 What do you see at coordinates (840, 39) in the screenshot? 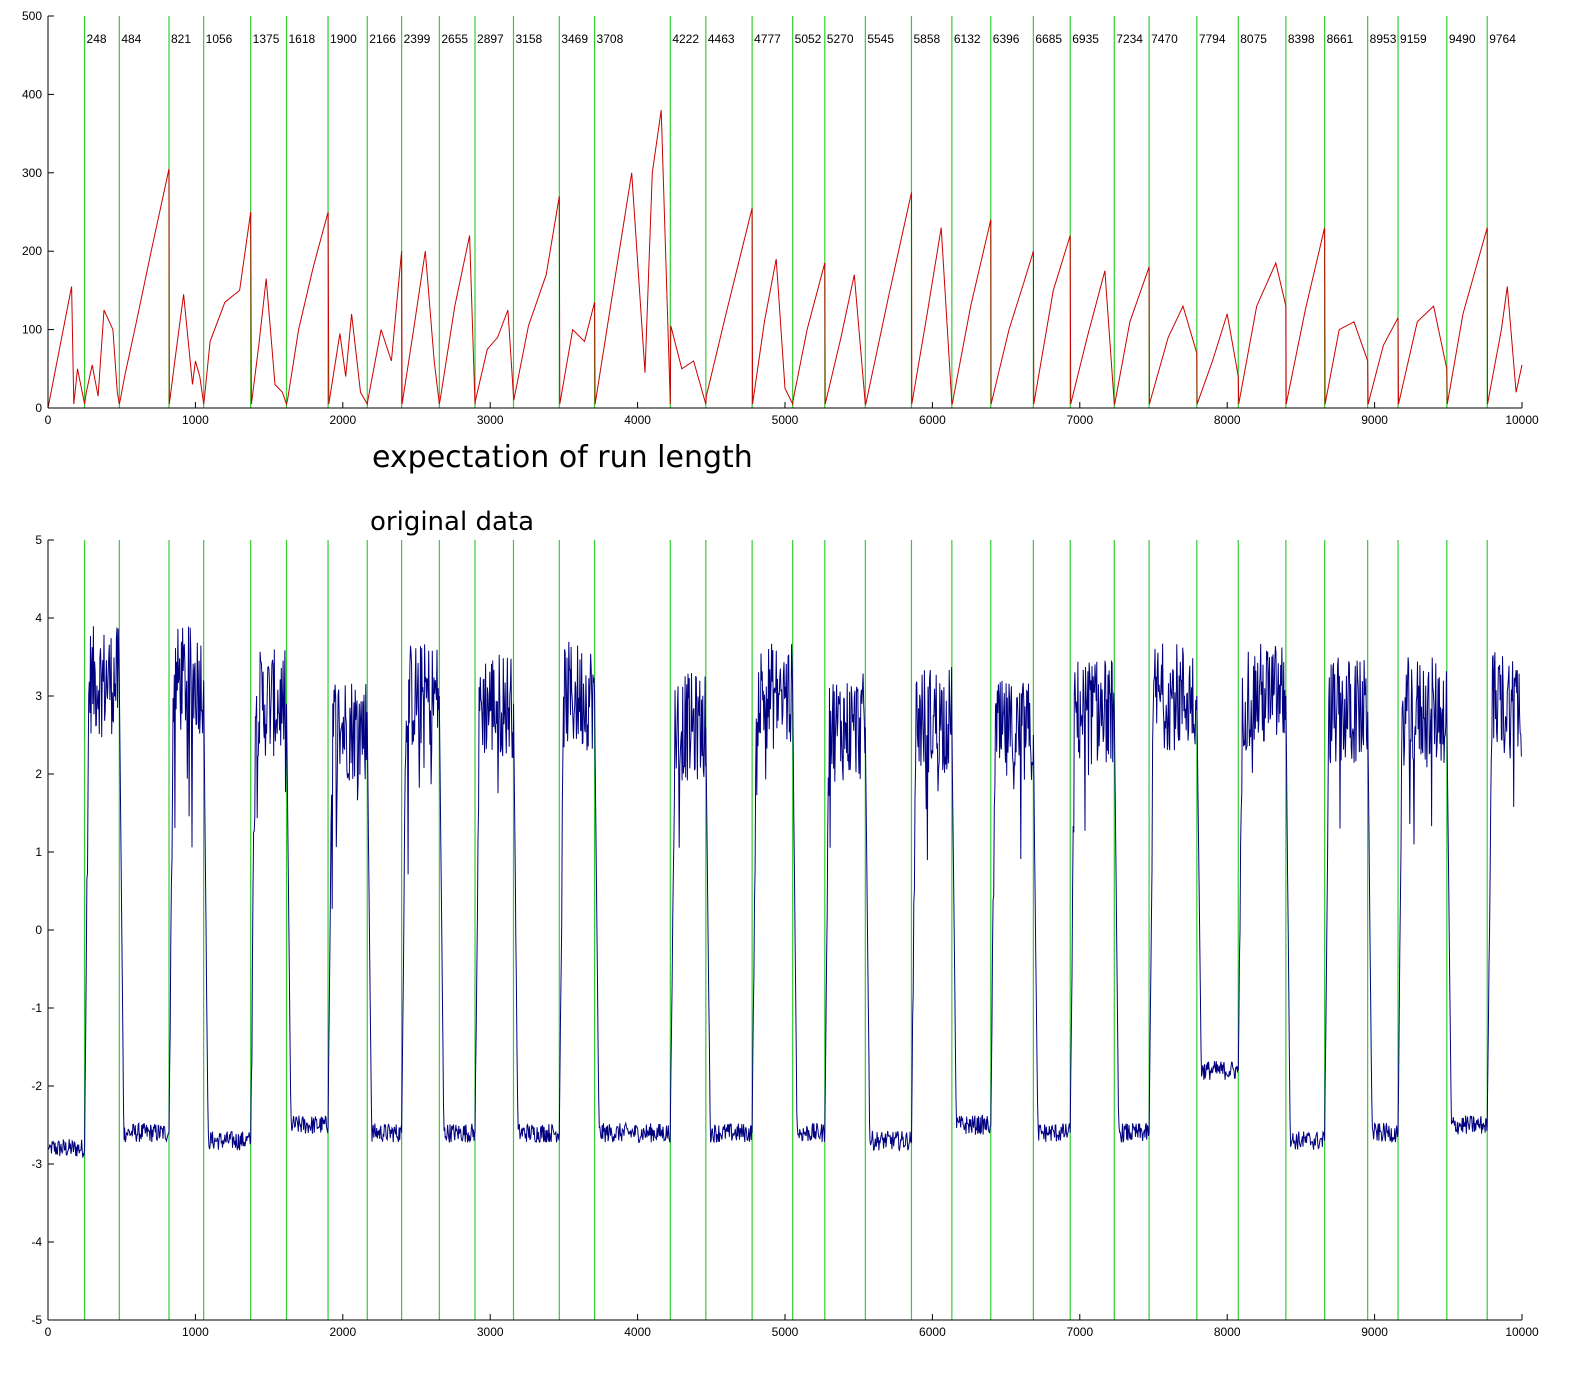
I see `changepoint-label: 5270` at bounding box center [840, 39].